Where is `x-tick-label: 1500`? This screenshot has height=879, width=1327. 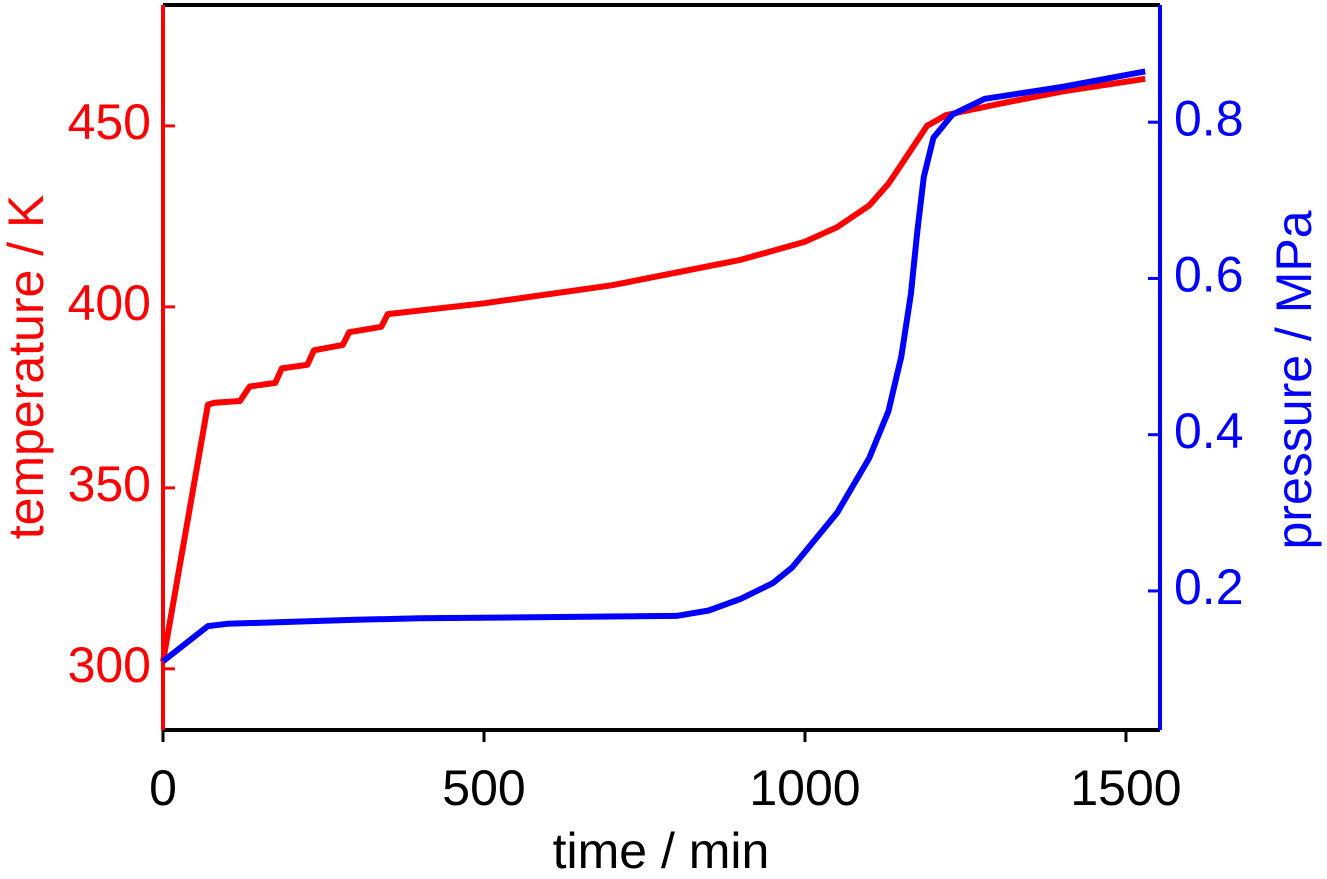 x-tick-label: 1500 is located at coordinates (1125, 788).